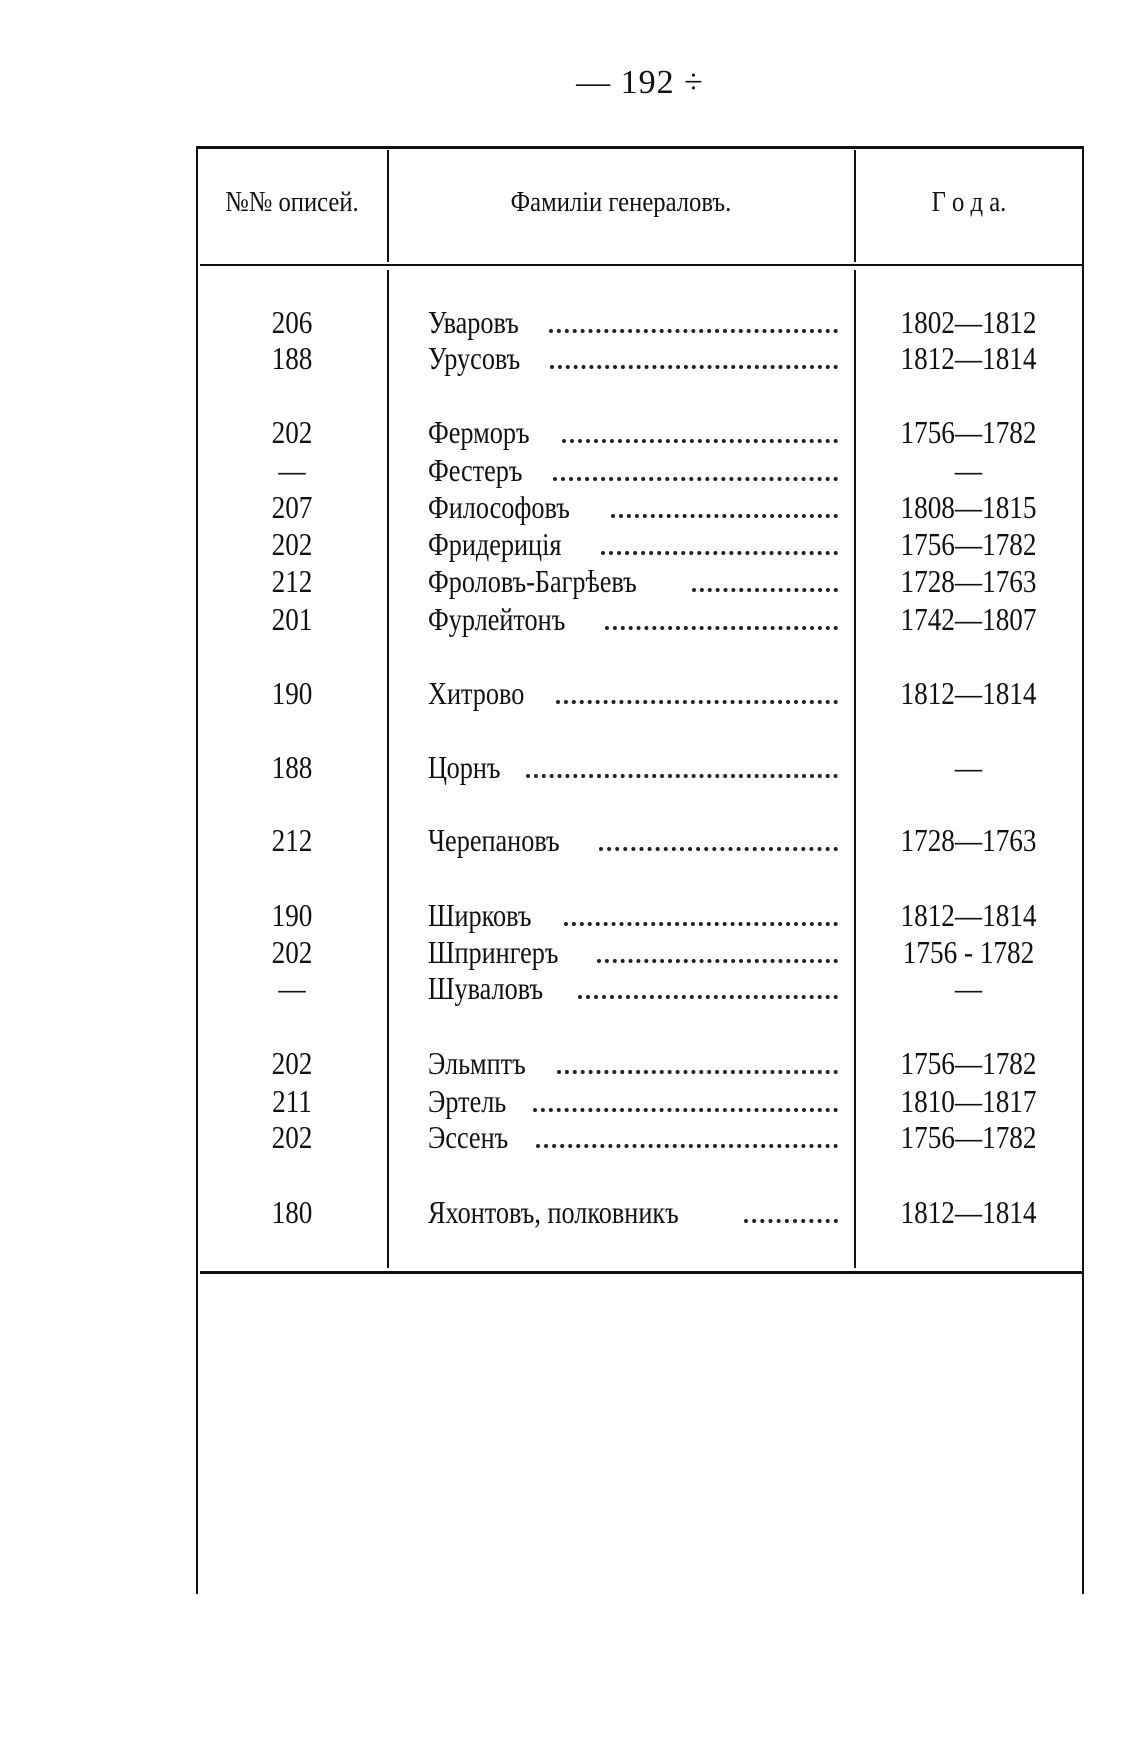  I want to click on general-name: Ферморъ, so click(633, 433).